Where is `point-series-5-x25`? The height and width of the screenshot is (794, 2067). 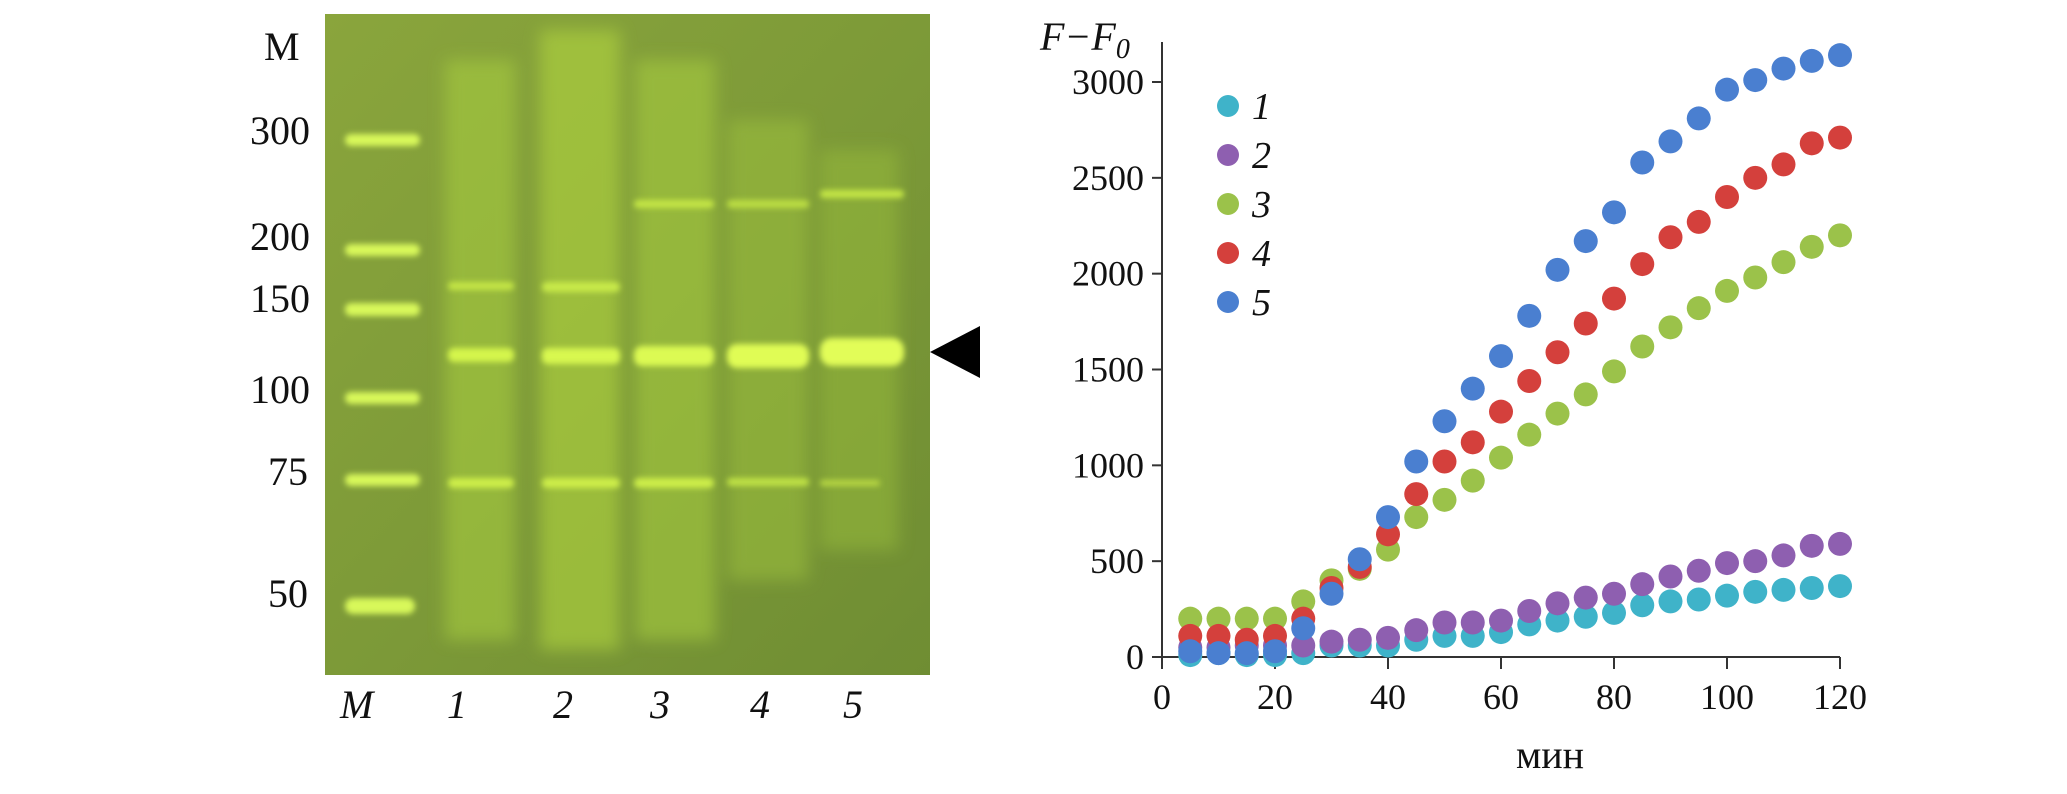 point-series-5-x25 is located at coordinates (1303, 628).